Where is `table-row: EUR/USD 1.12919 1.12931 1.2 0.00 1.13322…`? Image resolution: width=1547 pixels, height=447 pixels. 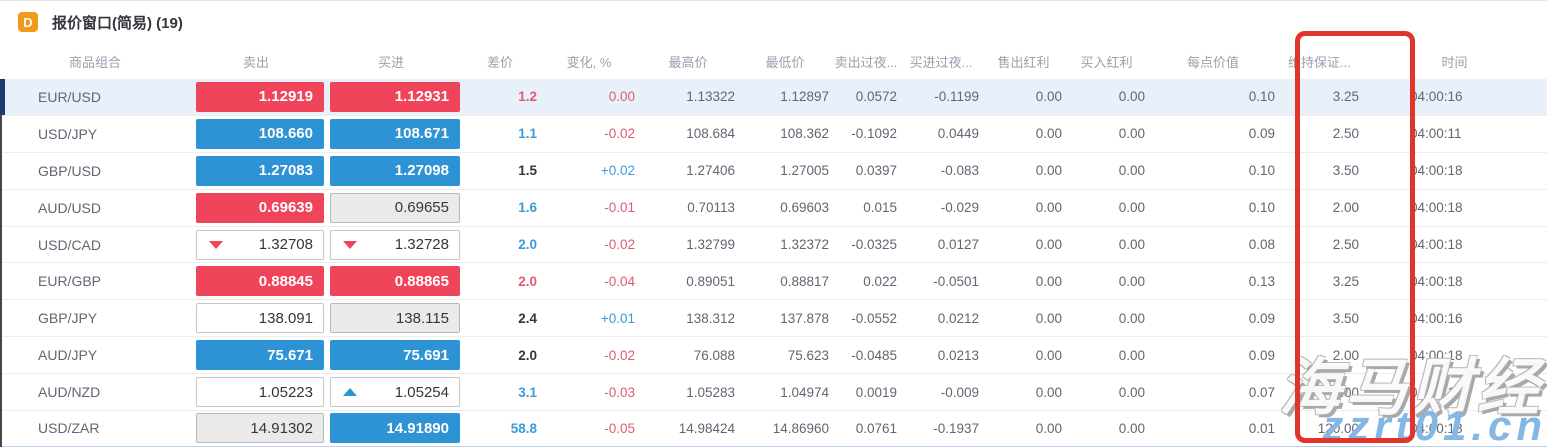 table-row: EUR/USD 1.12919 1.12931 1.2 0.00 1.13322… is located at coordinates (773, 97).